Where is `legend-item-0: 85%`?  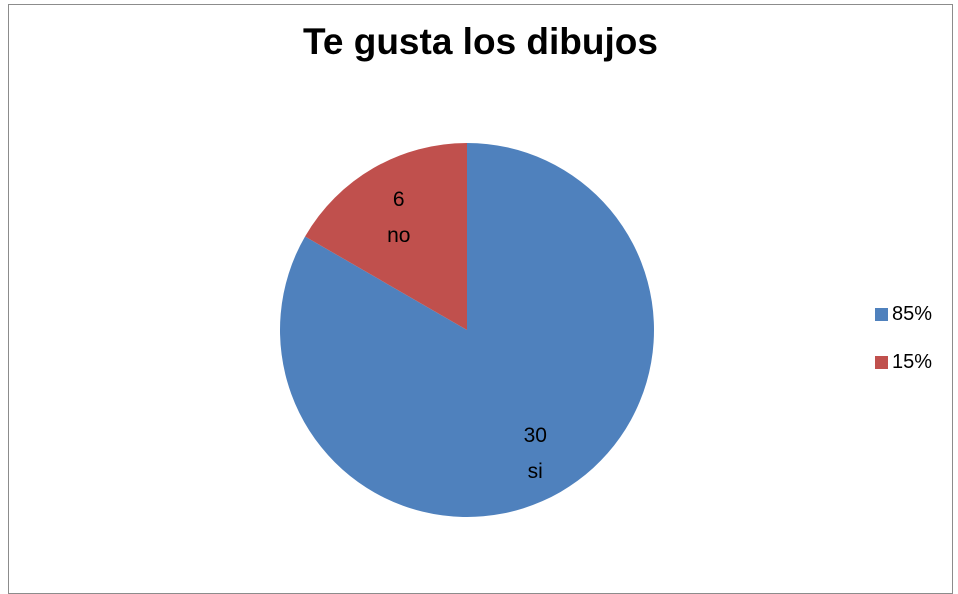 legend-item-0: 85% is located at coordinates (903, 314).